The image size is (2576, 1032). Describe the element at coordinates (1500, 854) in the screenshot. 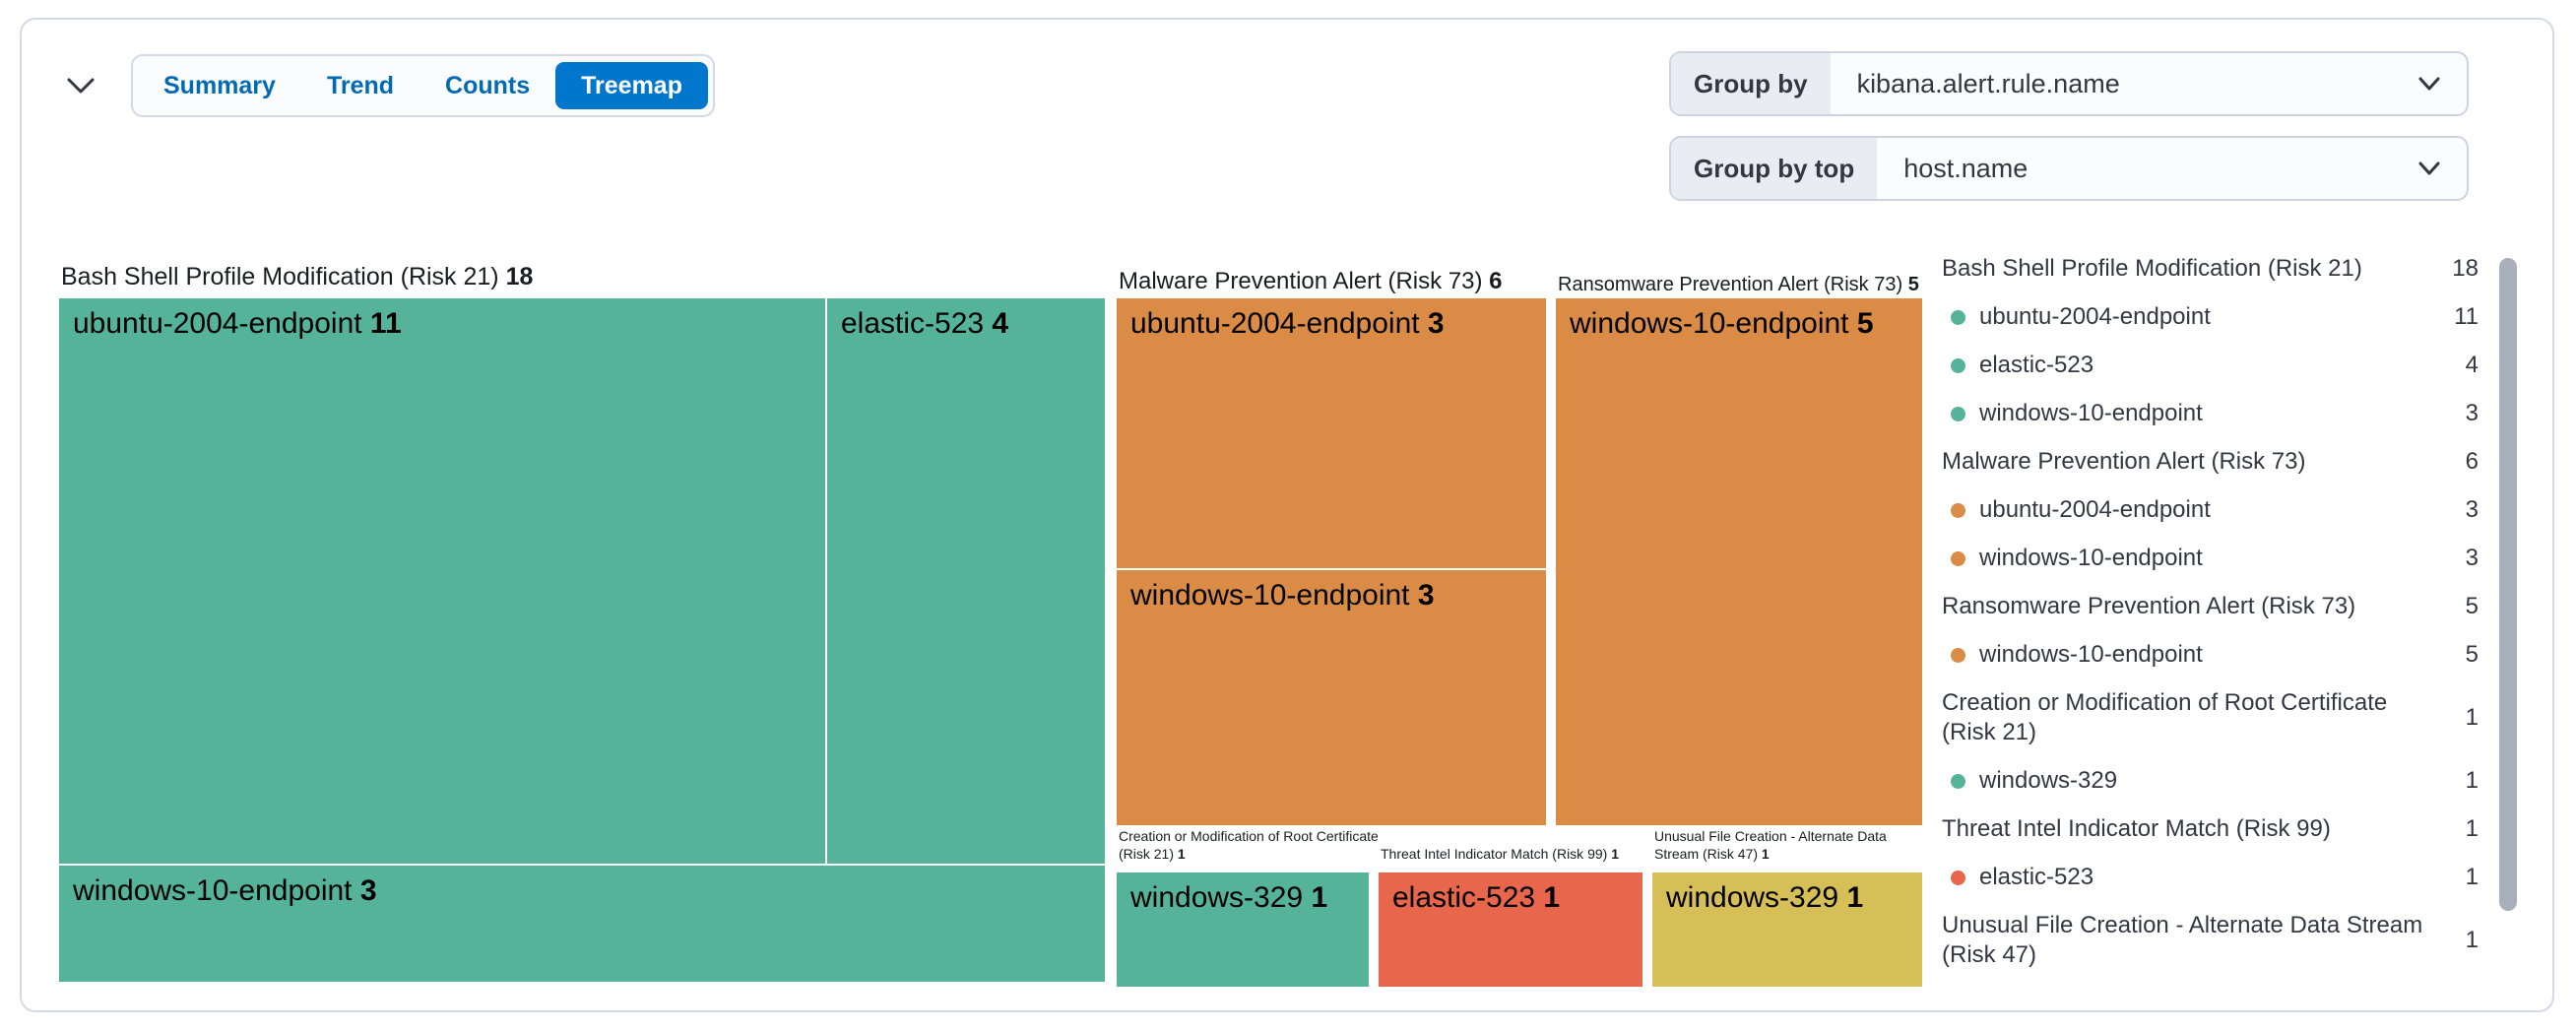

I see `treemap-group-header: Threat Intel Indicator Match (Risk 99) 1` at that location.